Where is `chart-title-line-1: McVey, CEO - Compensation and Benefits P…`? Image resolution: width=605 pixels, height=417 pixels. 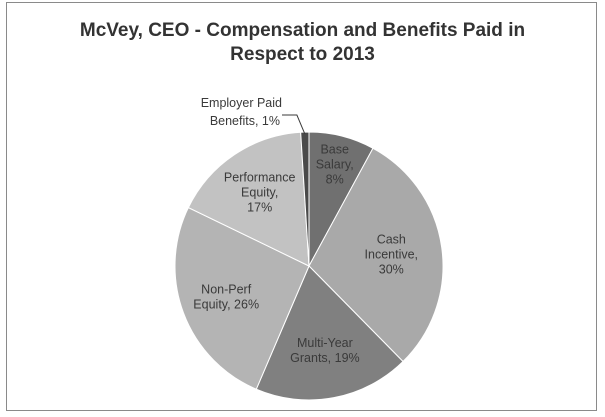 chart-title-line-1: McVey, CEO - Compensation and Benefits P… is located at coordinates (302, 30).